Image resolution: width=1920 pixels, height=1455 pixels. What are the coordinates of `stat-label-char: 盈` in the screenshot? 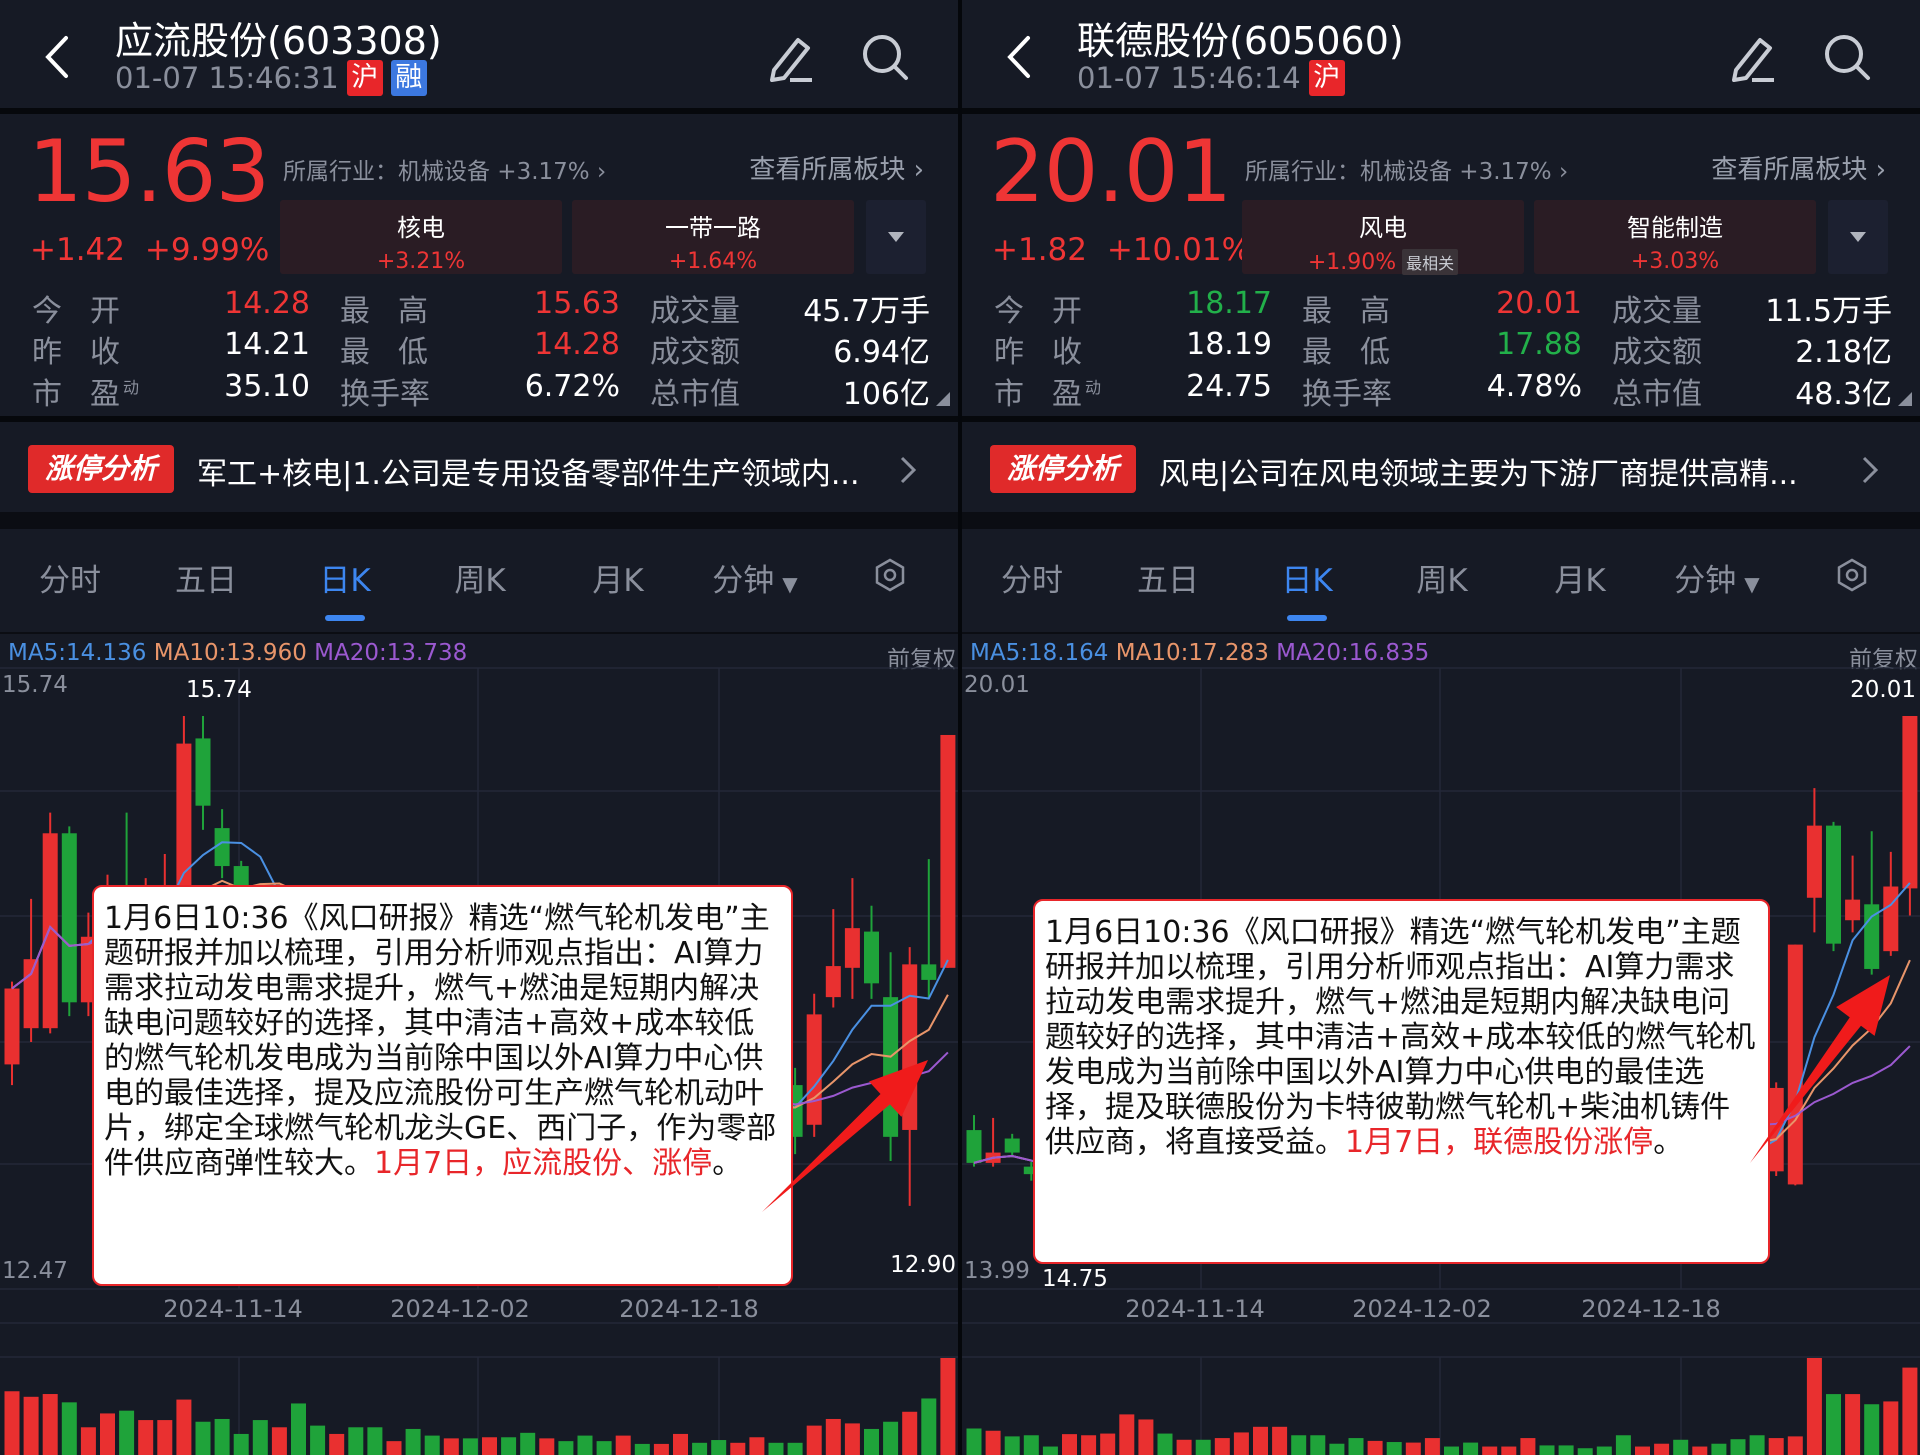 It's located at (1067, 394).